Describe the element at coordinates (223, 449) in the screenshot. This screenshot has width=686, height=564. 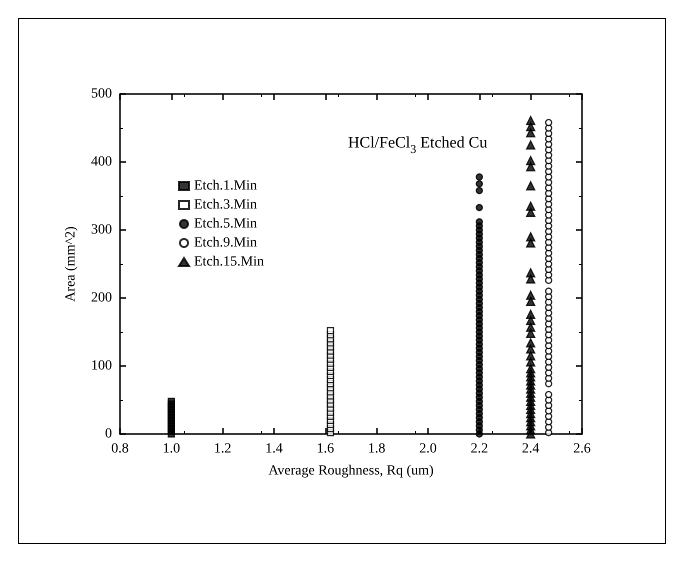
I see `x-tick-label: 1.2` at that location.